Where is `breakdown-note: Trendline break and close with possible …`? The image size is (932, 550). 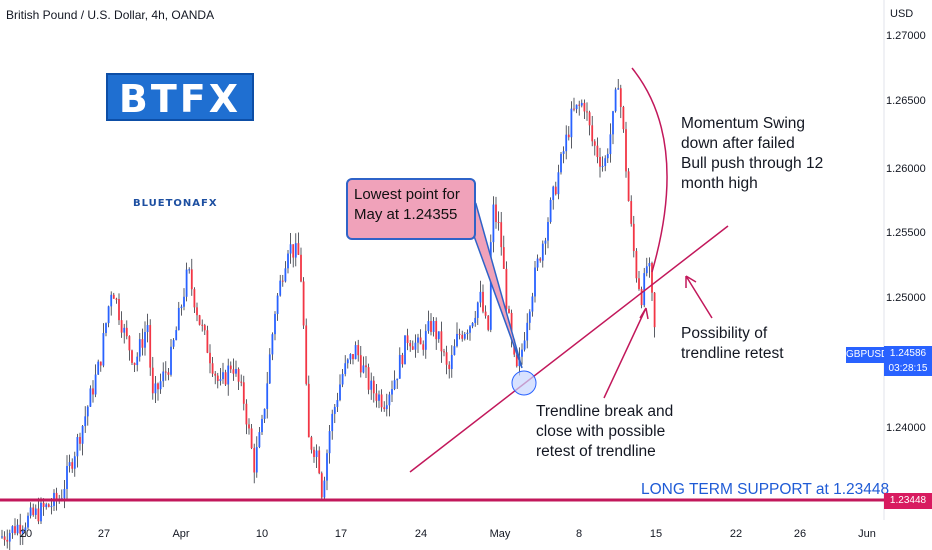
breakdown-note: Trendline break and close with possible … is located at coordinates (605, 431).